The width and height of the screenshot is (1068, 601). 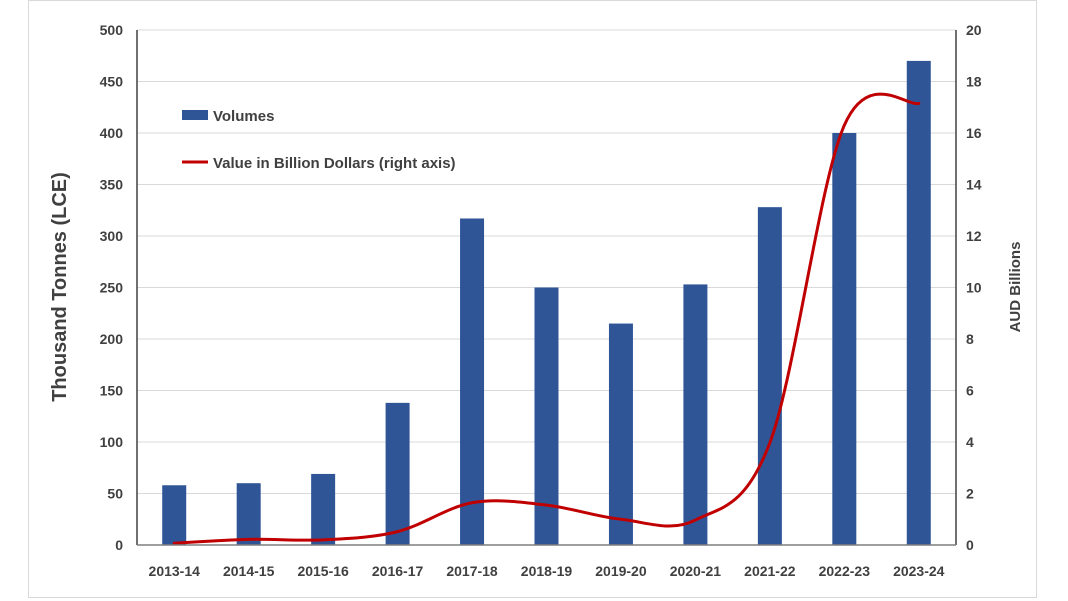 What do you see at coordinates (1015, 287) in the screenshot?
I see `y2-axis-title: AUD Billions` at bounding box center [1015, 287].